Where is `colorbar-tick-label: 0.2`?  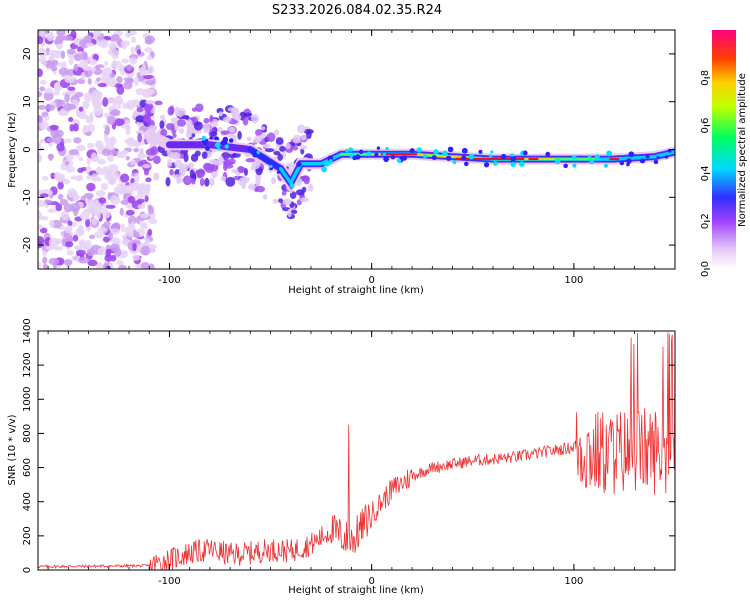
colorbar-tick-label: 0.2 is located at coordinates (705, 221).